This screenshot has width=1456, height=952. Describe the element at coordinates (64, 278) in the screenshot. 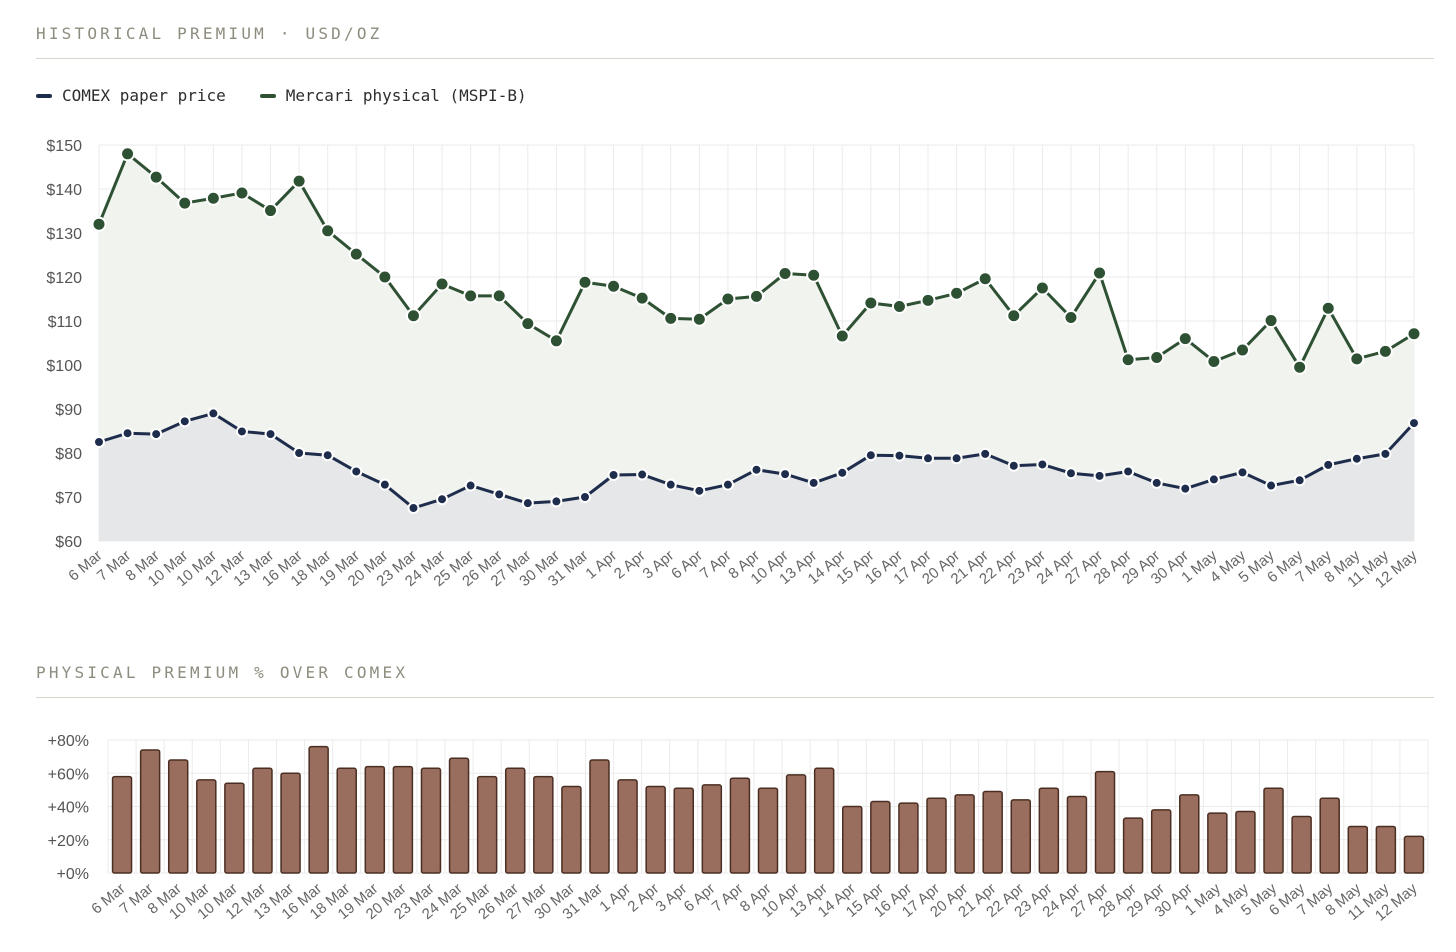

I see `y-tick-label: $120` at that location.